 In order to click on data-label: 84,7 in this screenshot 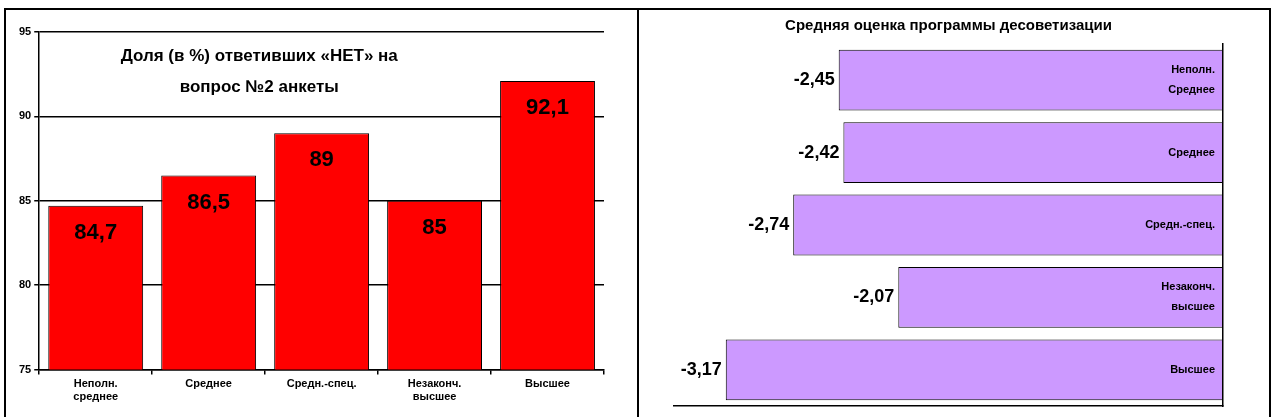, I will do `click(96, 231)`.